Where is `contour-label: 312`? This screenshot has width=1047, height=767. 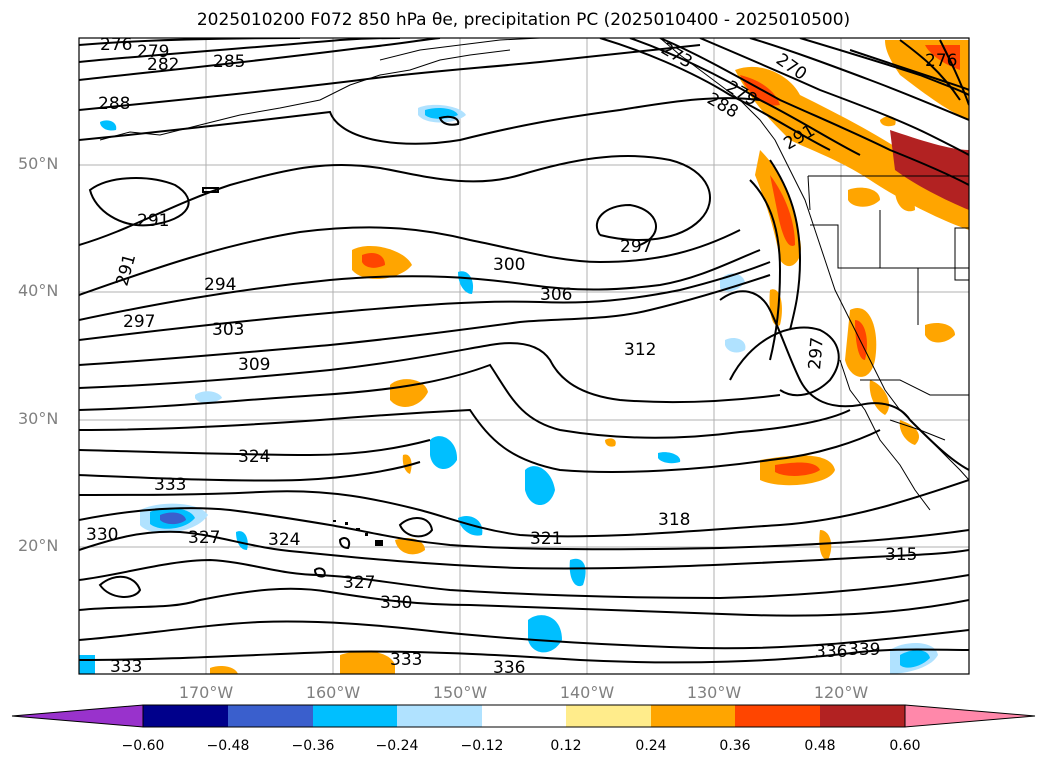 contour-label: 312 is located at coordinates (640, 350).